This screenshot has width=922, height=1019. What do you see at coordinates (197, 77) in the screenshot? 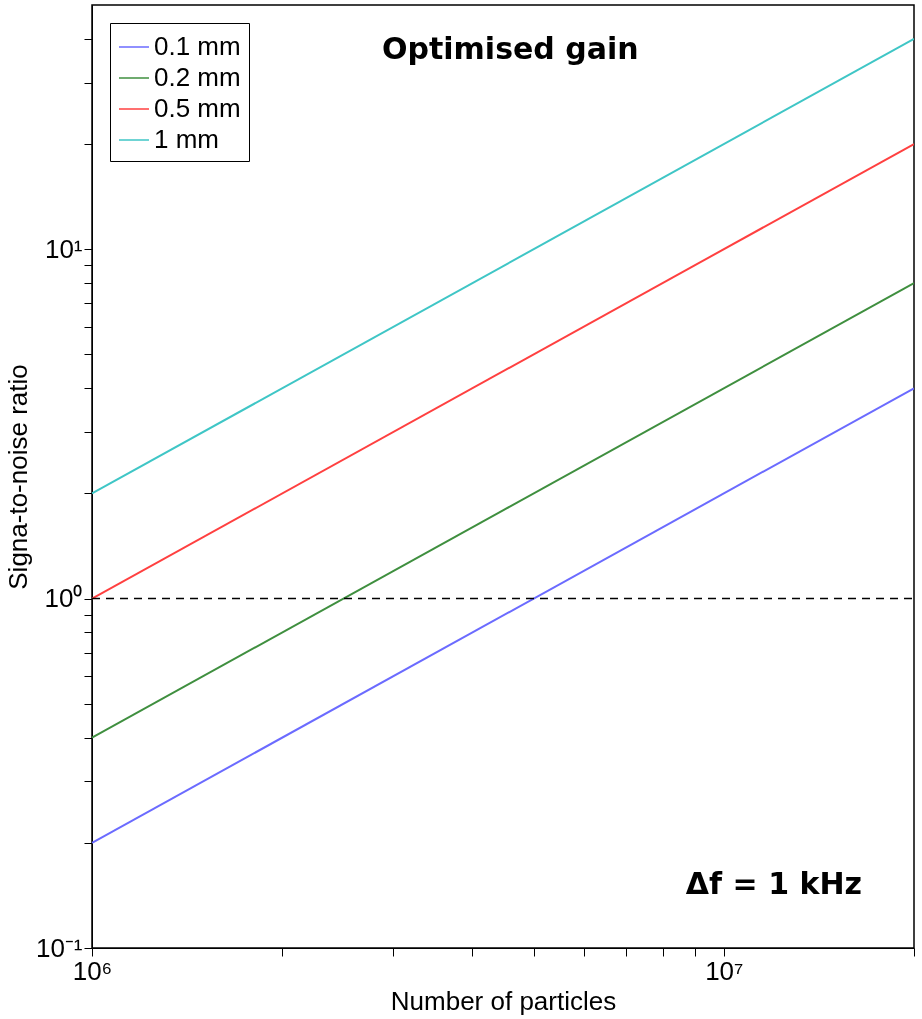
I see `legend-label: 0.2 mm` at bounding box center [197, 77].